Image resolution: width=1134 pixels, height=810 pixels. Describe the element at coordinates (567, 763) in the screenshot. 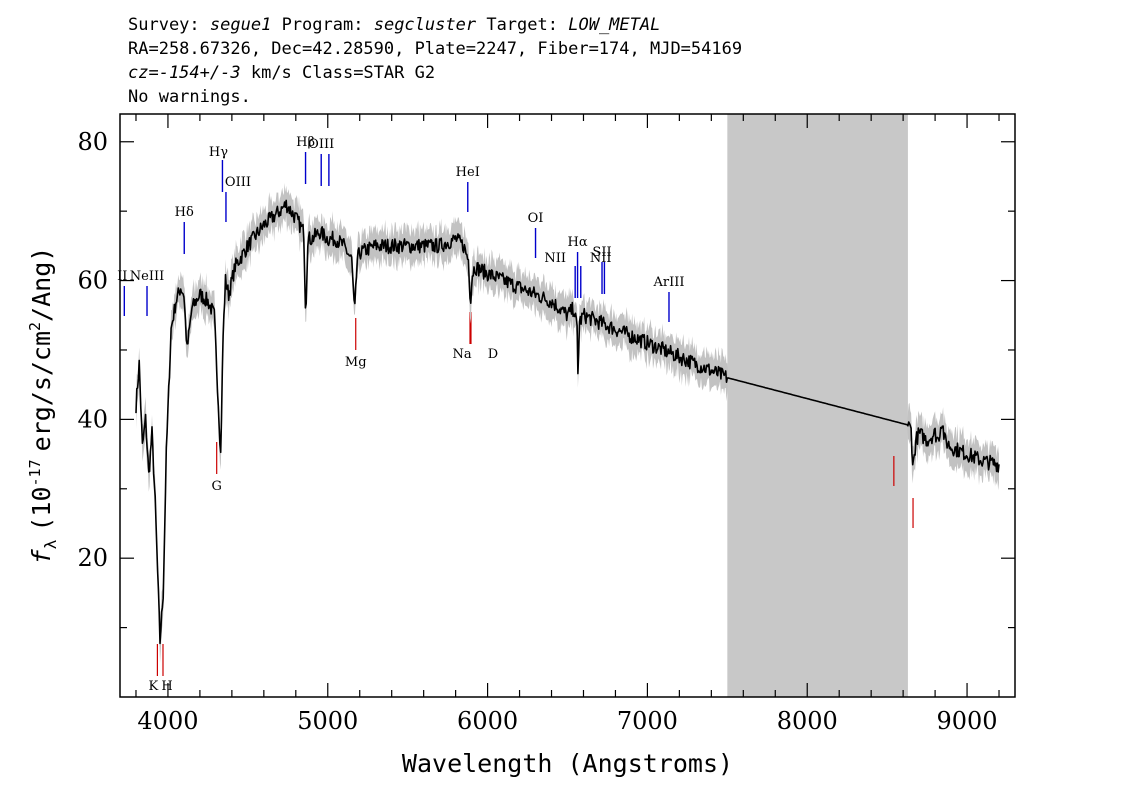

I see `x-axis-title: Wavelength (Angstroms)` at that location.